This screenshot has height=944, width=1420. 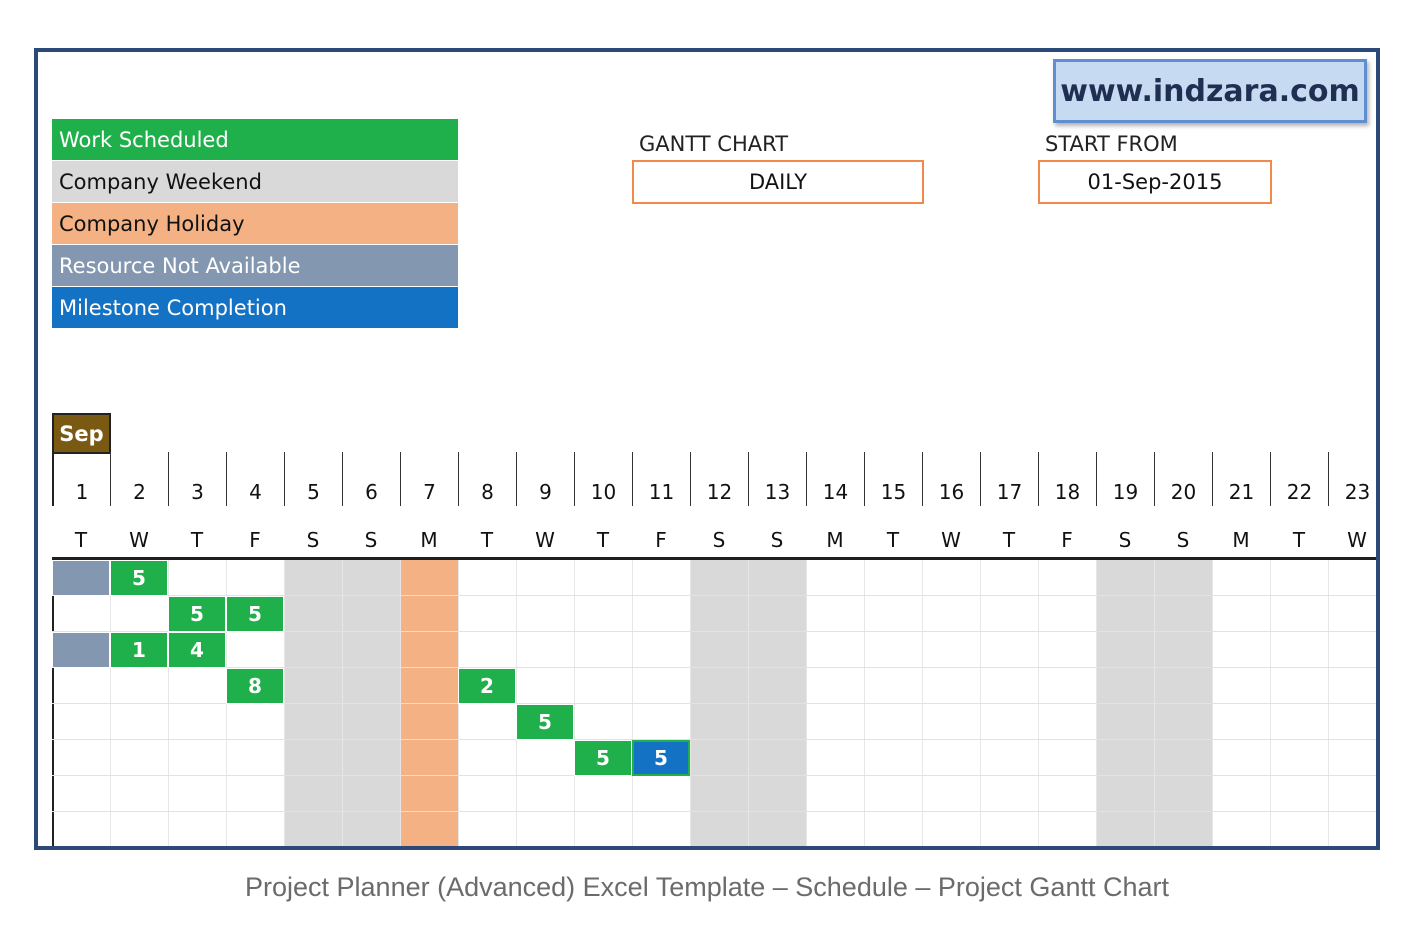 I want to click on day-column: 21 M, so click(x=1241, y=649).